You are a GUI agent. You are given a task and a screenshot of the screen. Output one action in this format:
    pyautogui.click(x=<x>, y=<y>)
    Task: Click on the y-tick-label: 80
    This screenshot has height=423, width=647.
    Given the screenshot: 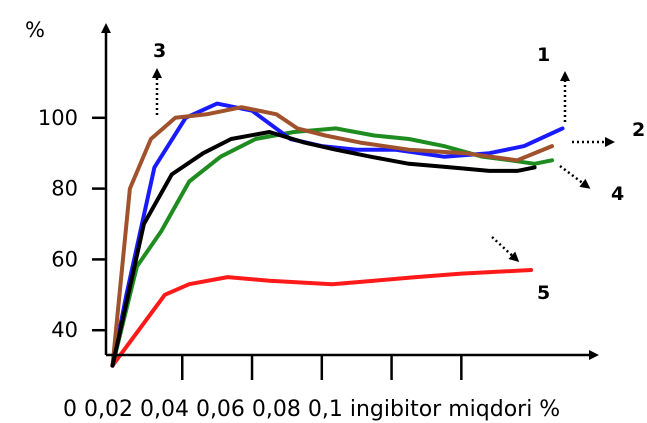 What is the action you would take?
    pyautogui.click(x=64, y=189)
    